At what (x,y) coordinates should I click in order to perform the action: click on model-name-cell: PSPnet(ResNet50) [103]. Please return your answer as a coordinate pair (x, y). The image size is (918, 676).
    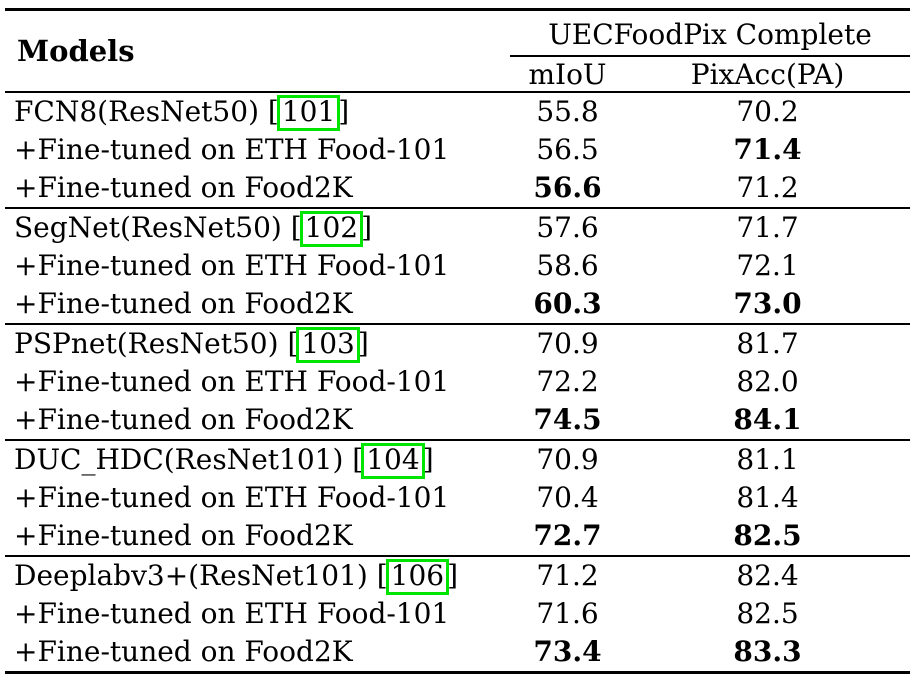
    Looking at the image, I should click on (257, 343).